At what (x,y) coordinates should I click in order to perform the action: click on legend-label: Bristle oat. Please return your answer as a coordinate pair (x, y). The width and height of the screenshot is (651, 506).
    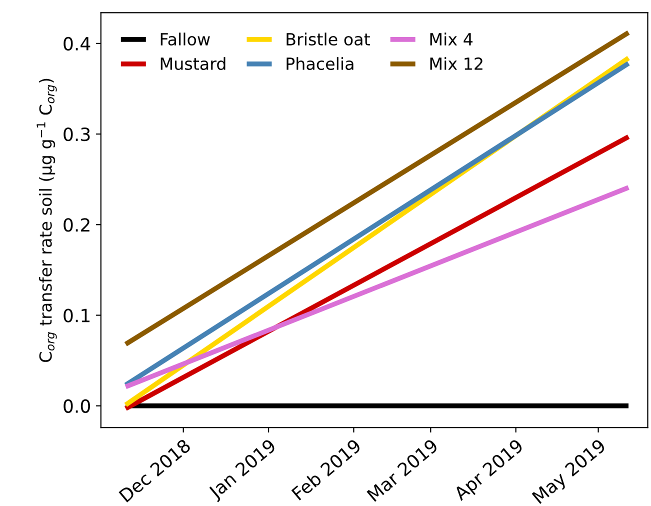
    Looking at the image, I should click on (328, 39).